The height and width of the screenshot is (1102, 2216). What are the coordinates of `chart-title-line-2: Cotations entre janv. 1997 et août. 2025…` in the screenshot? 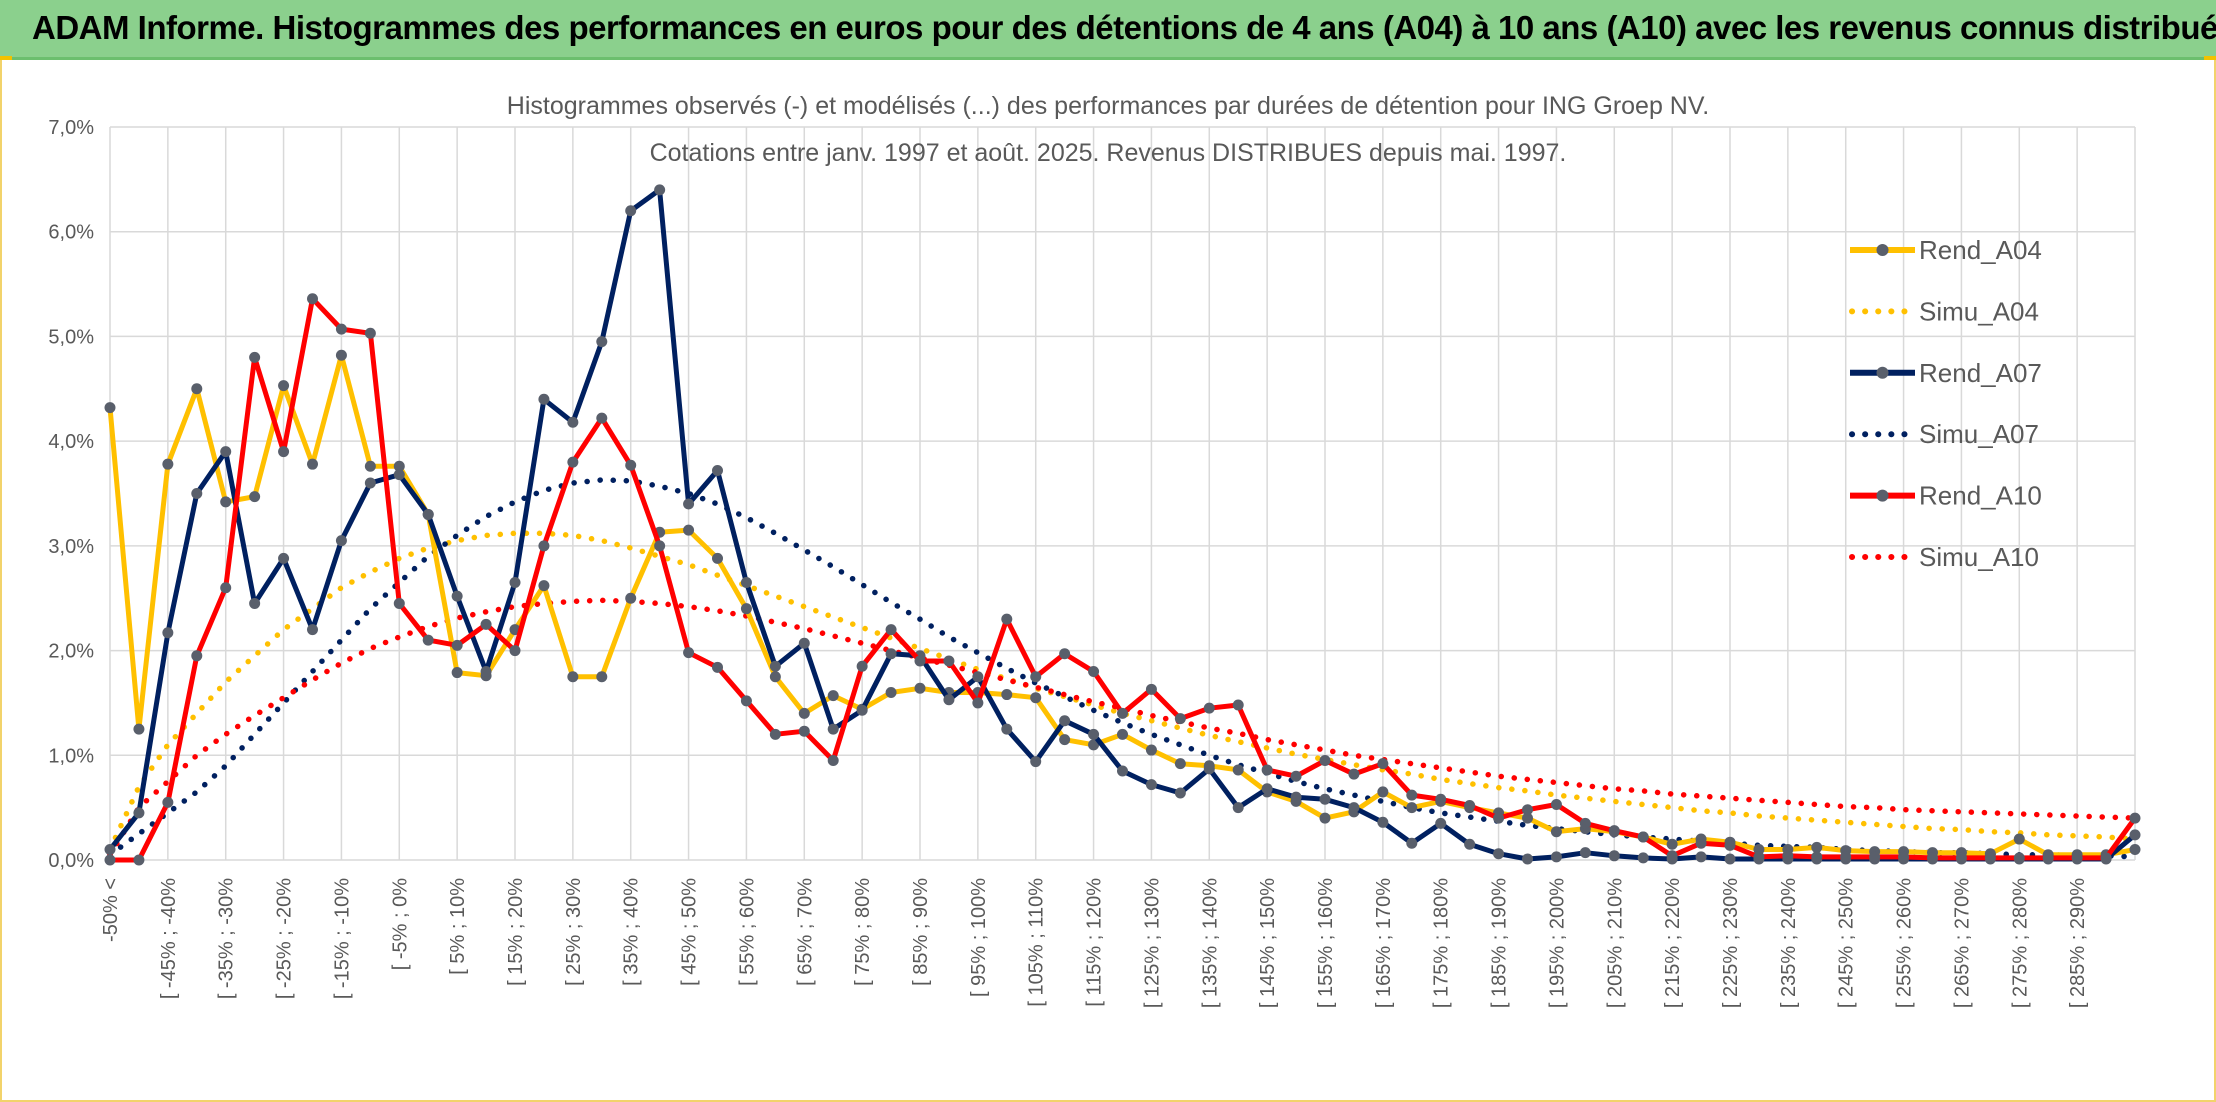 It's located at (1108, 153).